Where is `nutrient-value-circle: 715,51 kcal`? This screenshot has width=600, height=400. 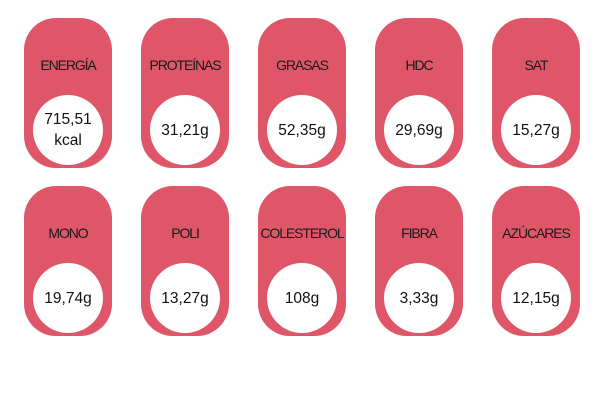
nutrient-value-circle: 715,51 kcal is located at coordinates (68, 130).